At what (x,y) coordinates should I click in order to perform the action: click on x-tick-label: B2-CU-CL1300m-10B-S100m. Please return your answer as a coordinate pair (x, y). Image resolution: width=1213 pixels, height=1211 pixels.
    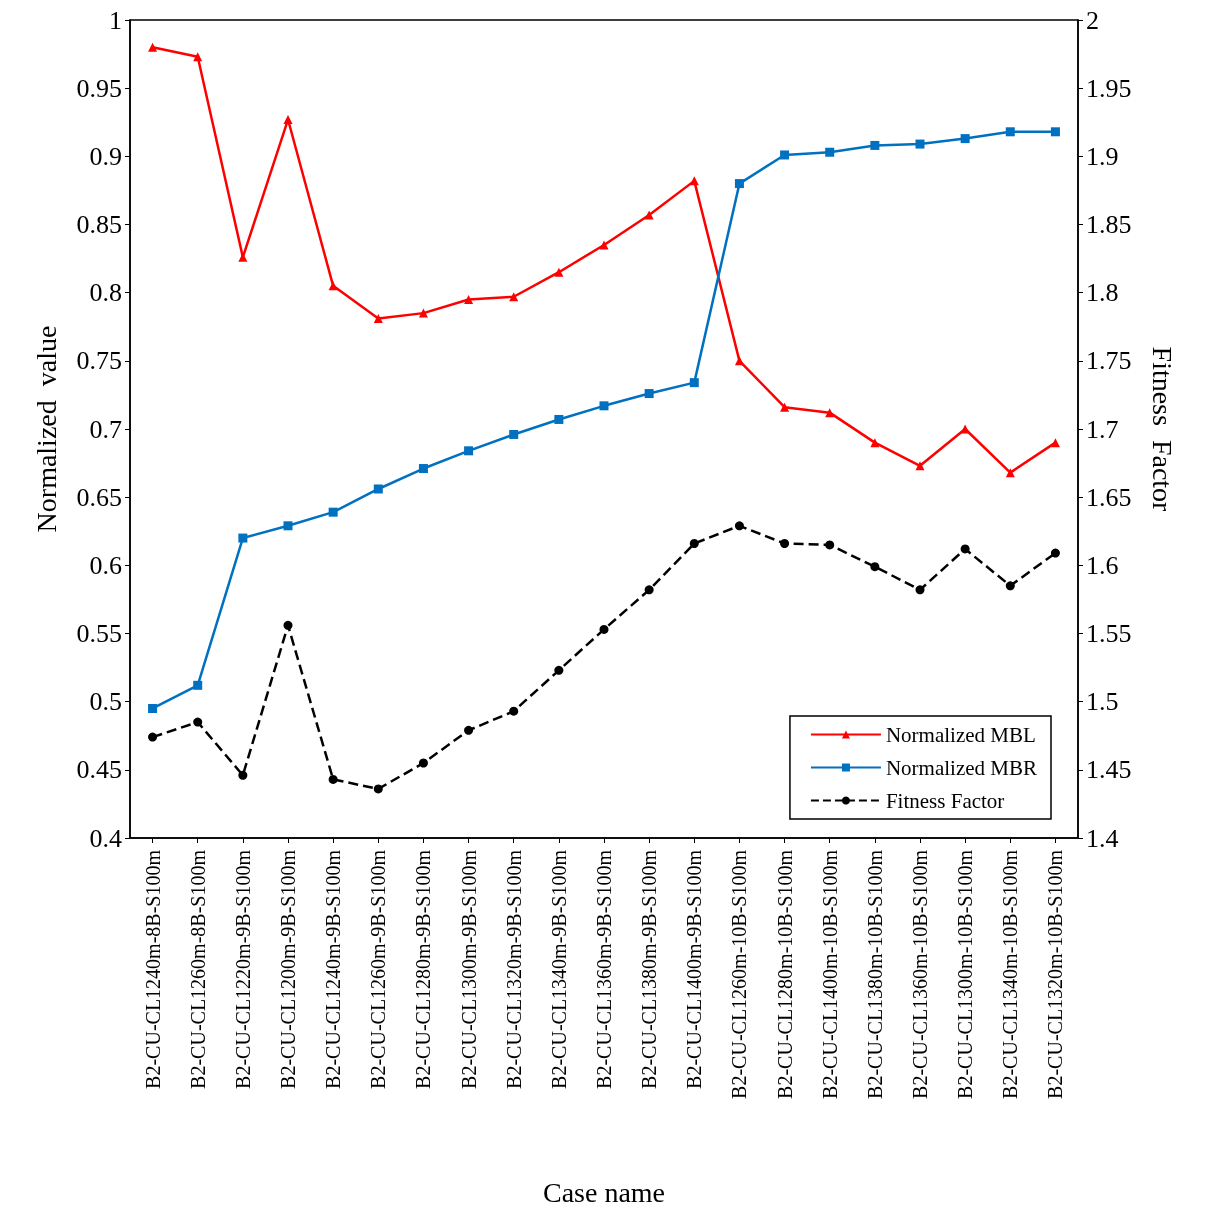
    Looking at the image, I should click on (965, 974).